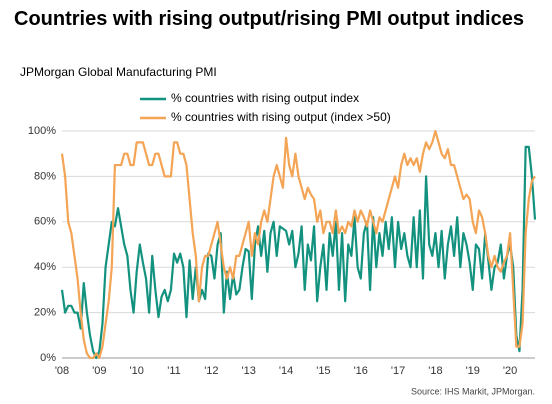 This screenshot has width=552, height=404. I want to click on y-tick-label: 60%, so click(45, 222).